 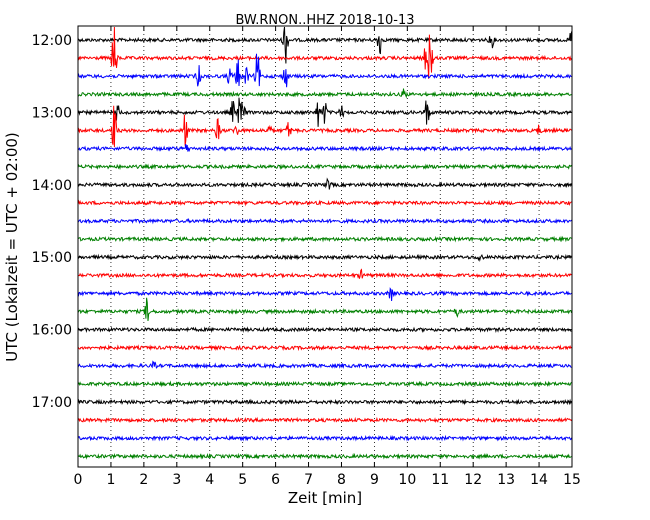 I want to click on y-tick-label: 13:00, so click(x=52, y=113).